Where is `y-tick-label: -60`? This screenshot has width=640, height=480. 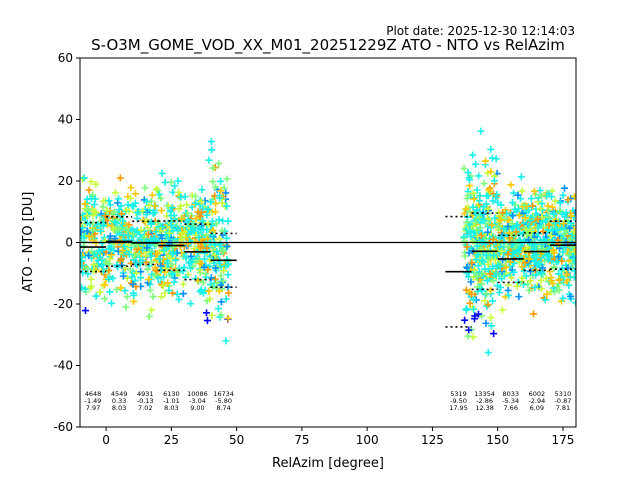
y-tick-label: -60 is located at coordinates (63, 427).